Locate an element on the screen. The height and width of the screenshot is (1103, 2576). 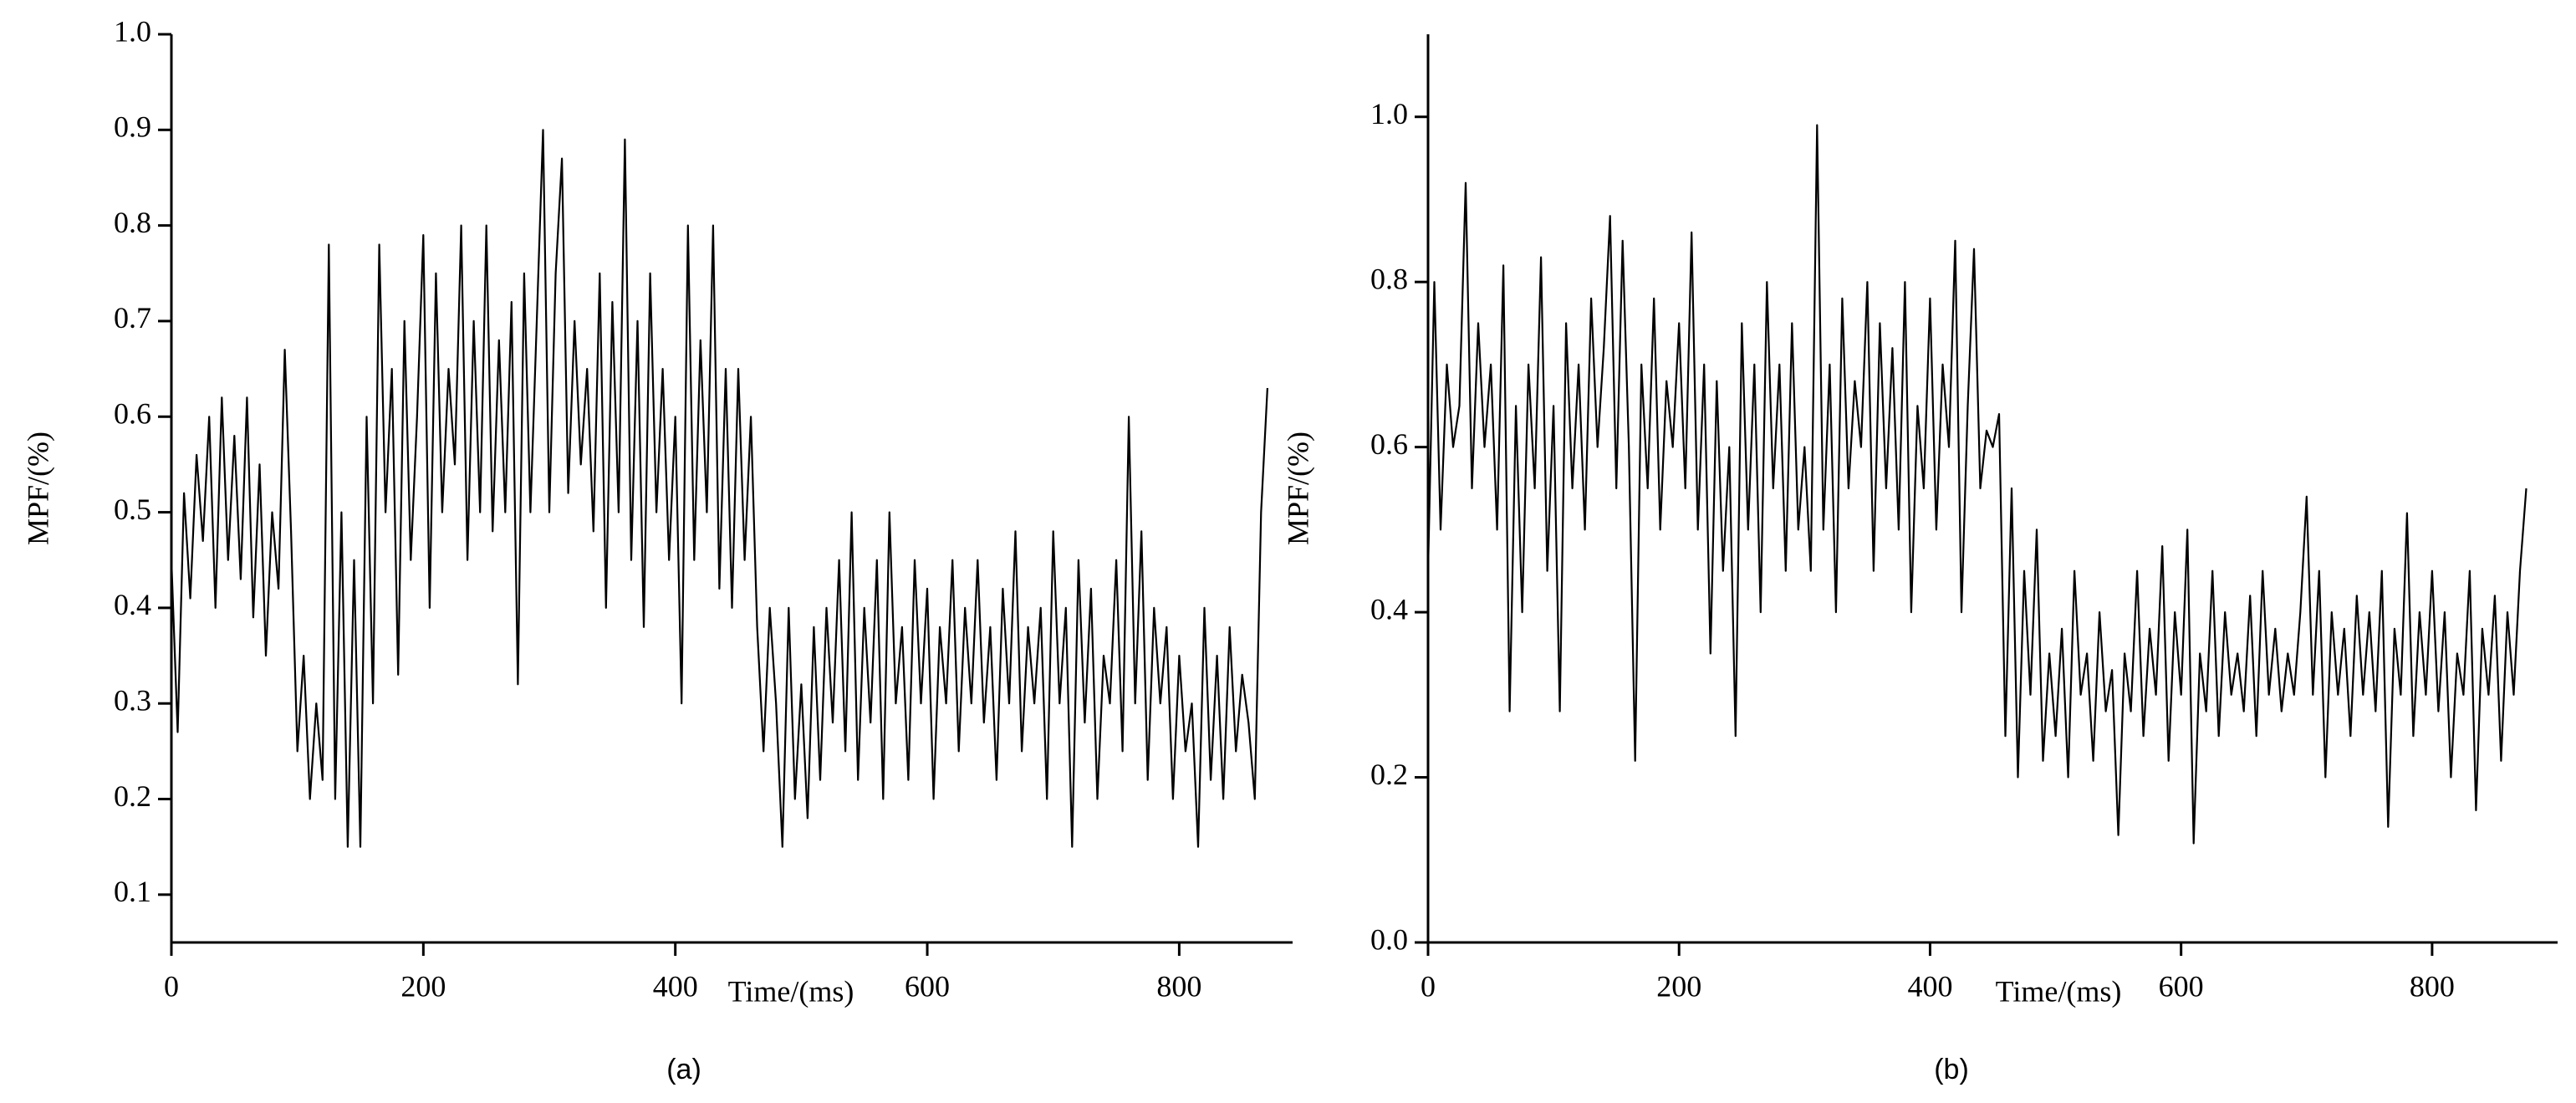
y-tick-label: 0.7 is located at coordinates (132, 317).